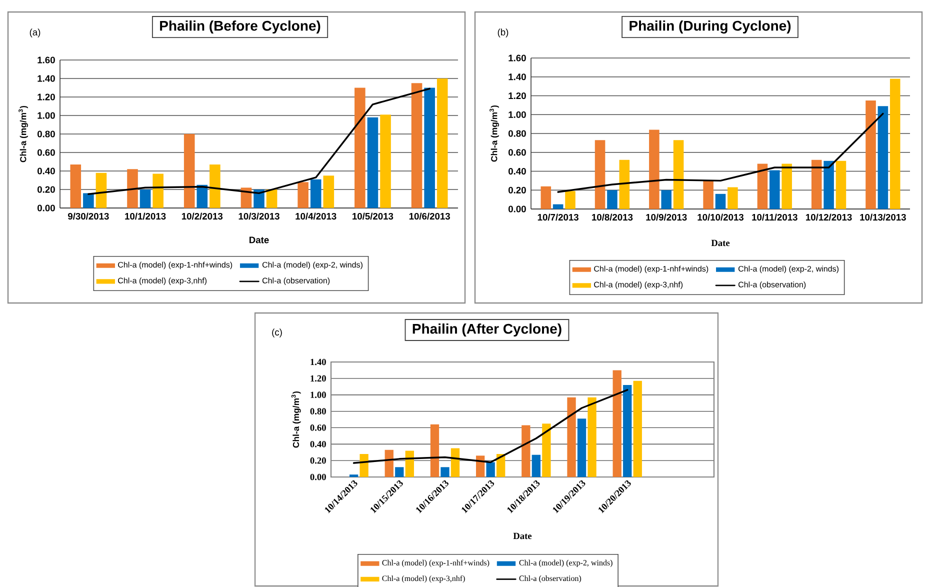  What do you see at coordinates (775, 217) in the screenshot?
I see `x-tick-label: 10/11/2013` at bounding box center [775, 217].